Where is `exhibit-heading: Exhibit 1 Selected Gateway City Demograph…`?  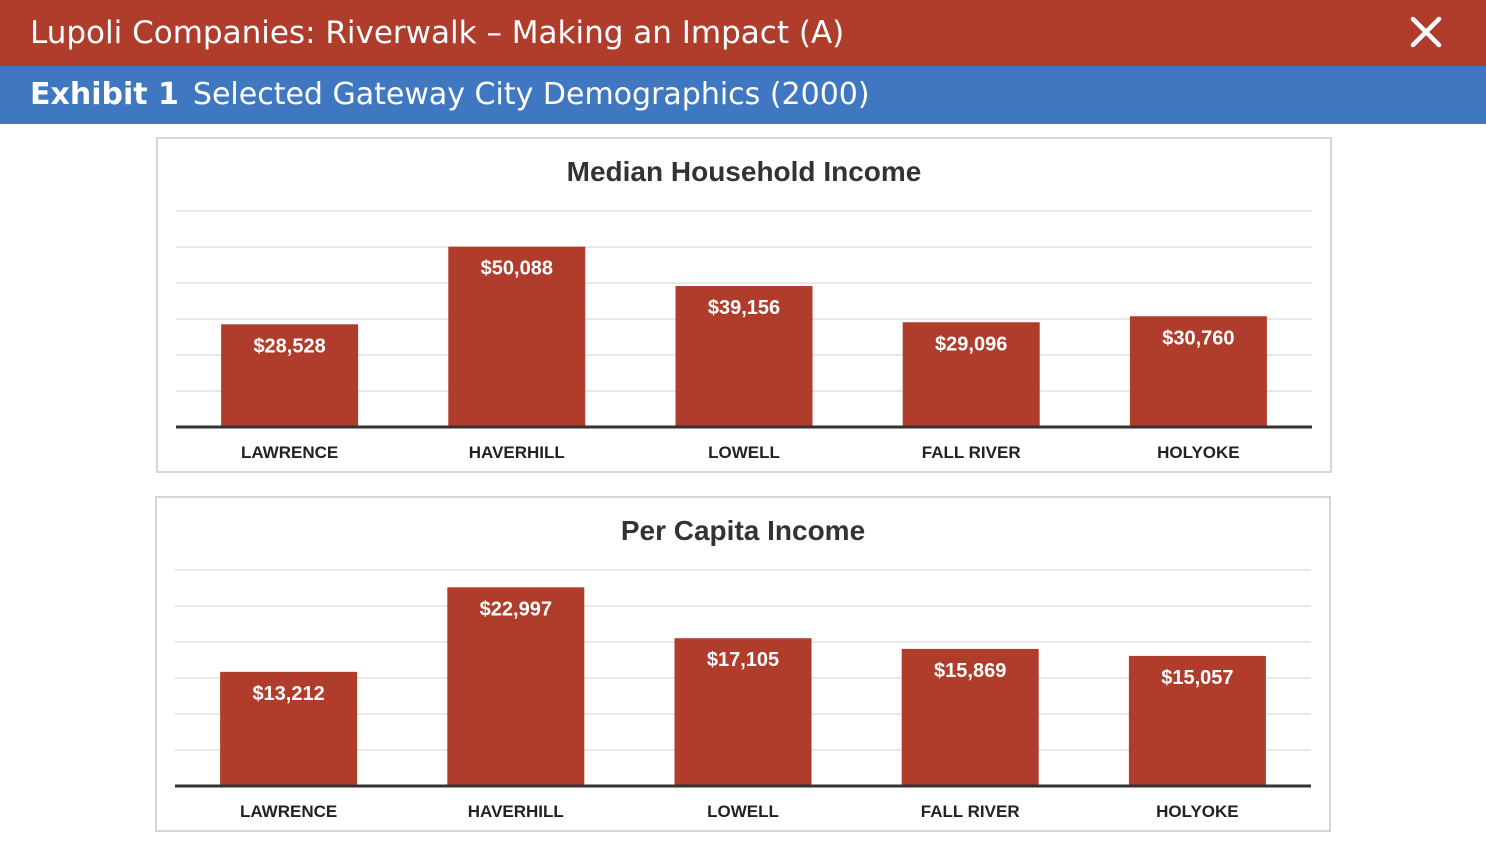 exhibit-heading: Exhibit 1 Selected Gateway City Demograph… is located at coordinates (450, 95).